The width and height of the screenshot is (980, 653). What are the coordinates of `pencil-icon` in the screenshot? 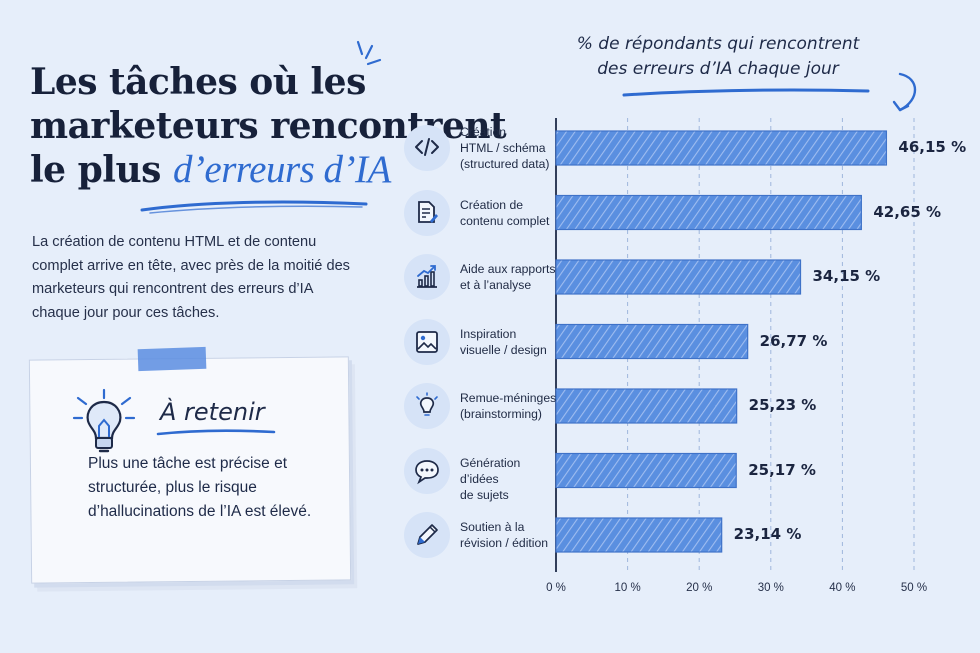 It's located at (427, 535).